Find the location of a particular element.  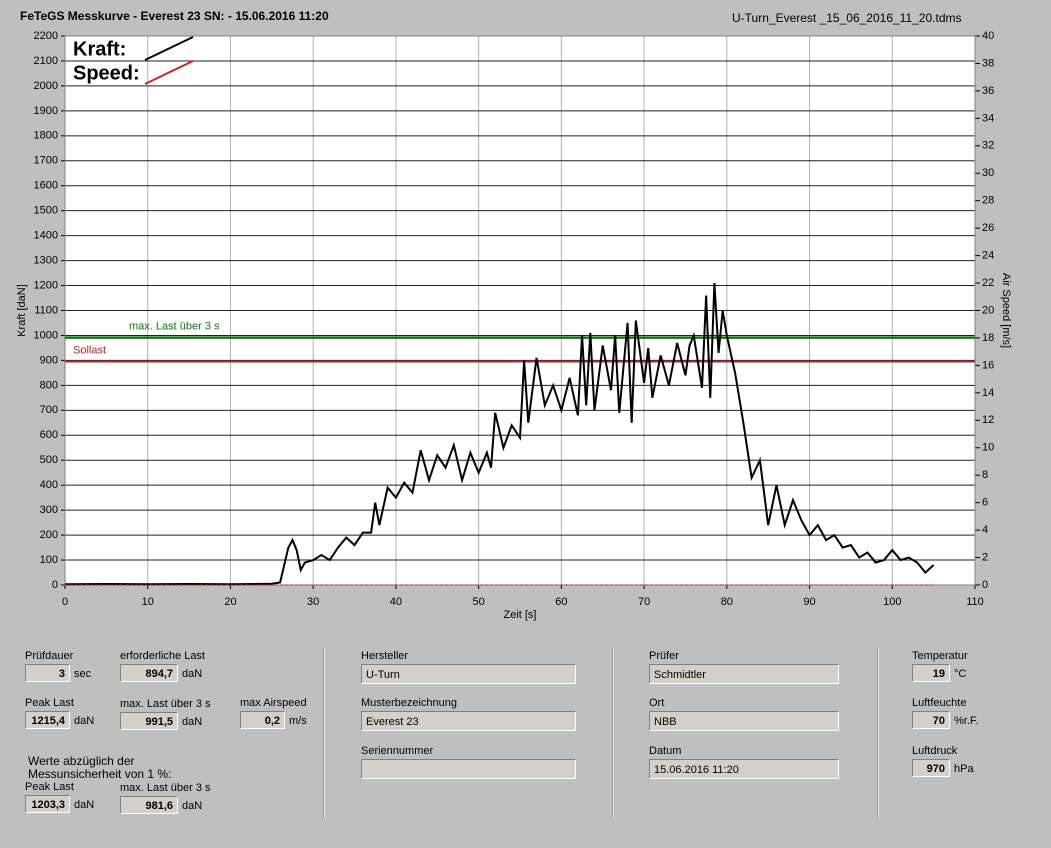

field-value: 3 is located at coordinates (47, 673).